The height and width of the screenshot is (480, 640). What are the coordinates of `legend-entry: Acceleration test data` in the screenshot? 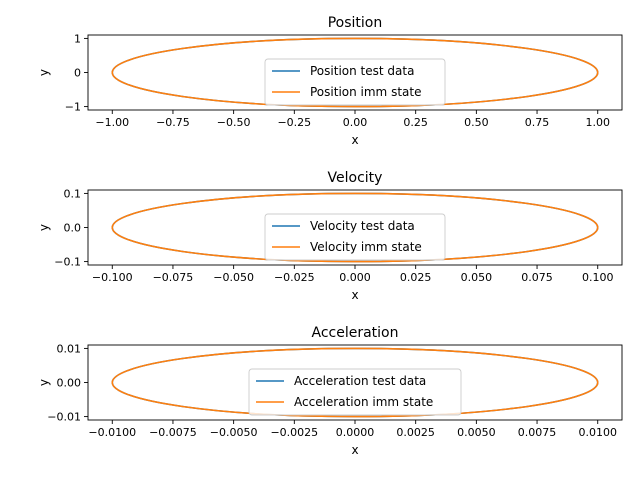 It's located at (360, 381).